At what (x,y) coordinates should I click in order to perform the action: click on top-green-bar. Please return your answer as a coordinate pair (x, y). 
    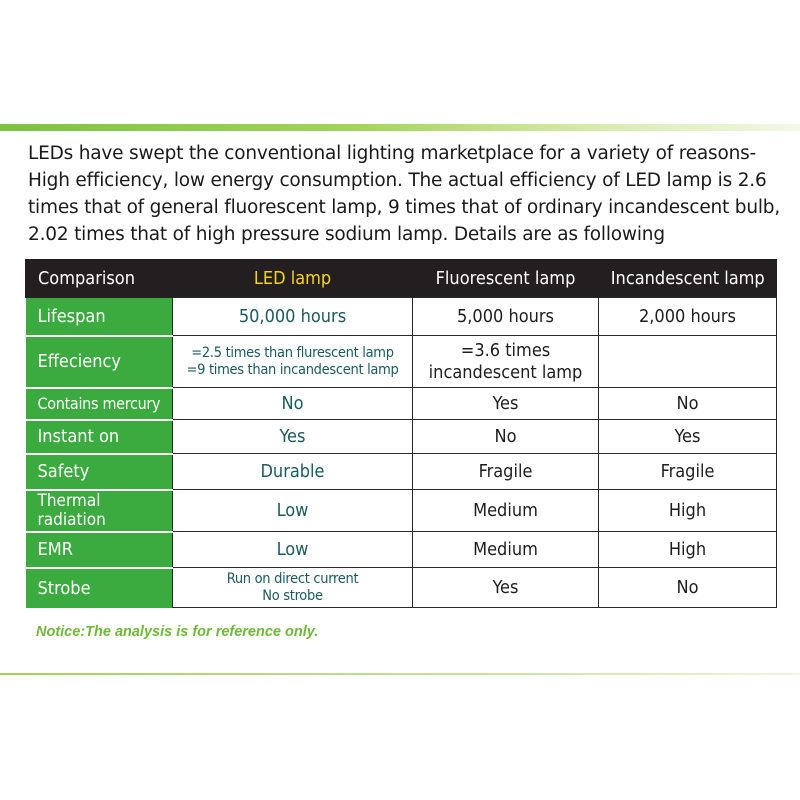
    Looking at the image, I should click on (400, 127).